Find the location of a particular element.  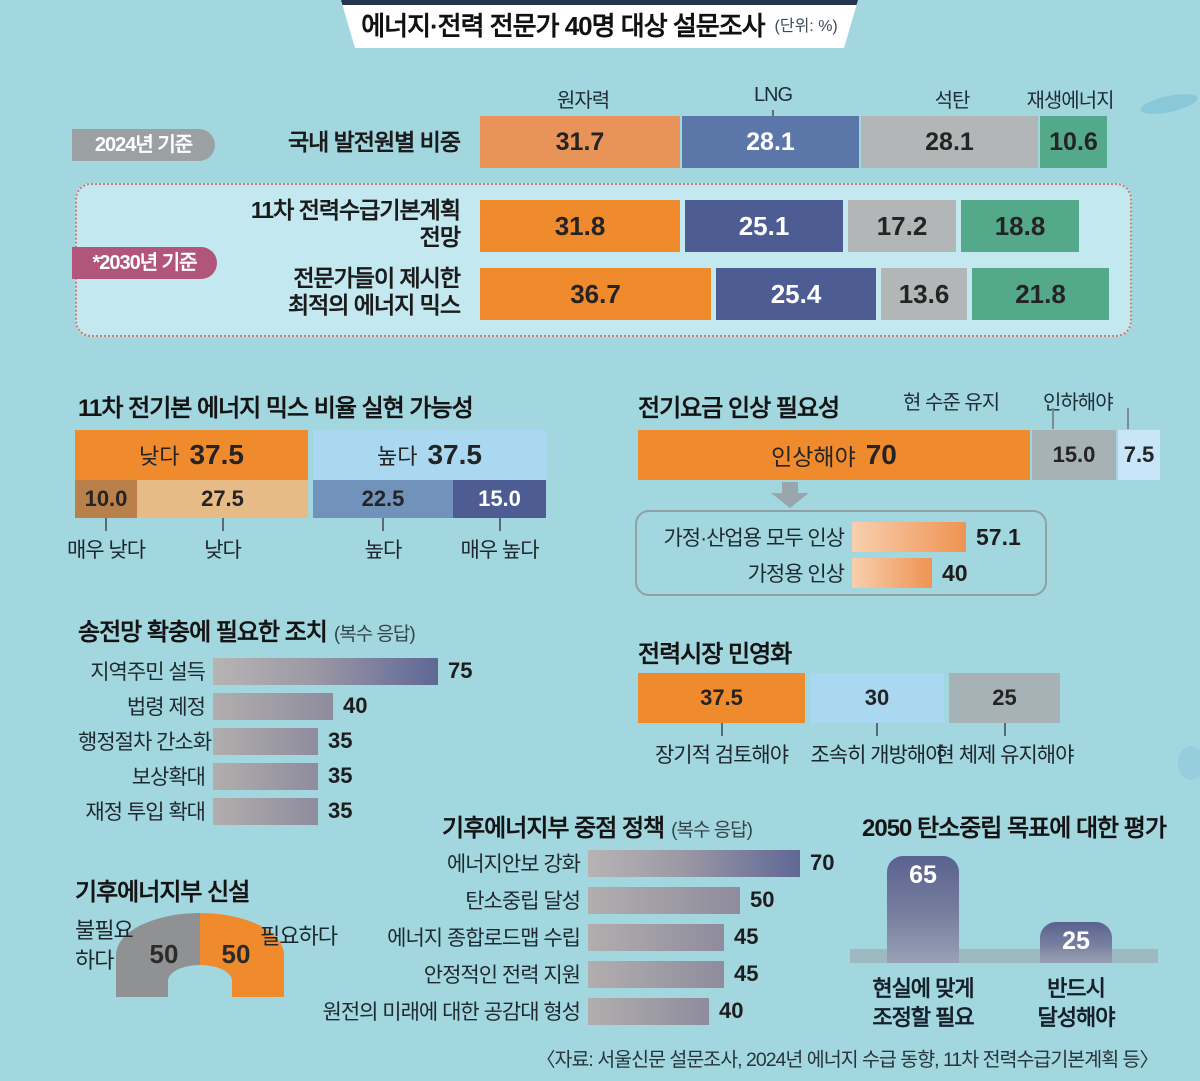

energy-source-headers: 원자력 LNG 석탄 재생에너지 is located at coordinates (600, 100).